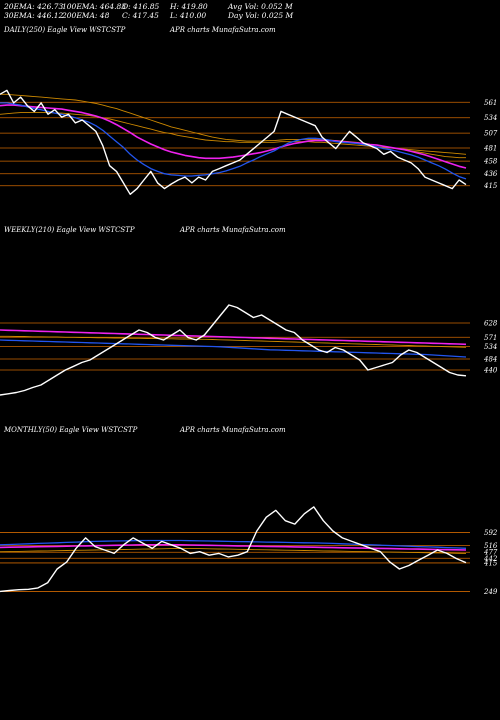 The height and width of the screenshot is (720, 500). I want to click on monthly-level-label-592: 592, so click(491, 533).